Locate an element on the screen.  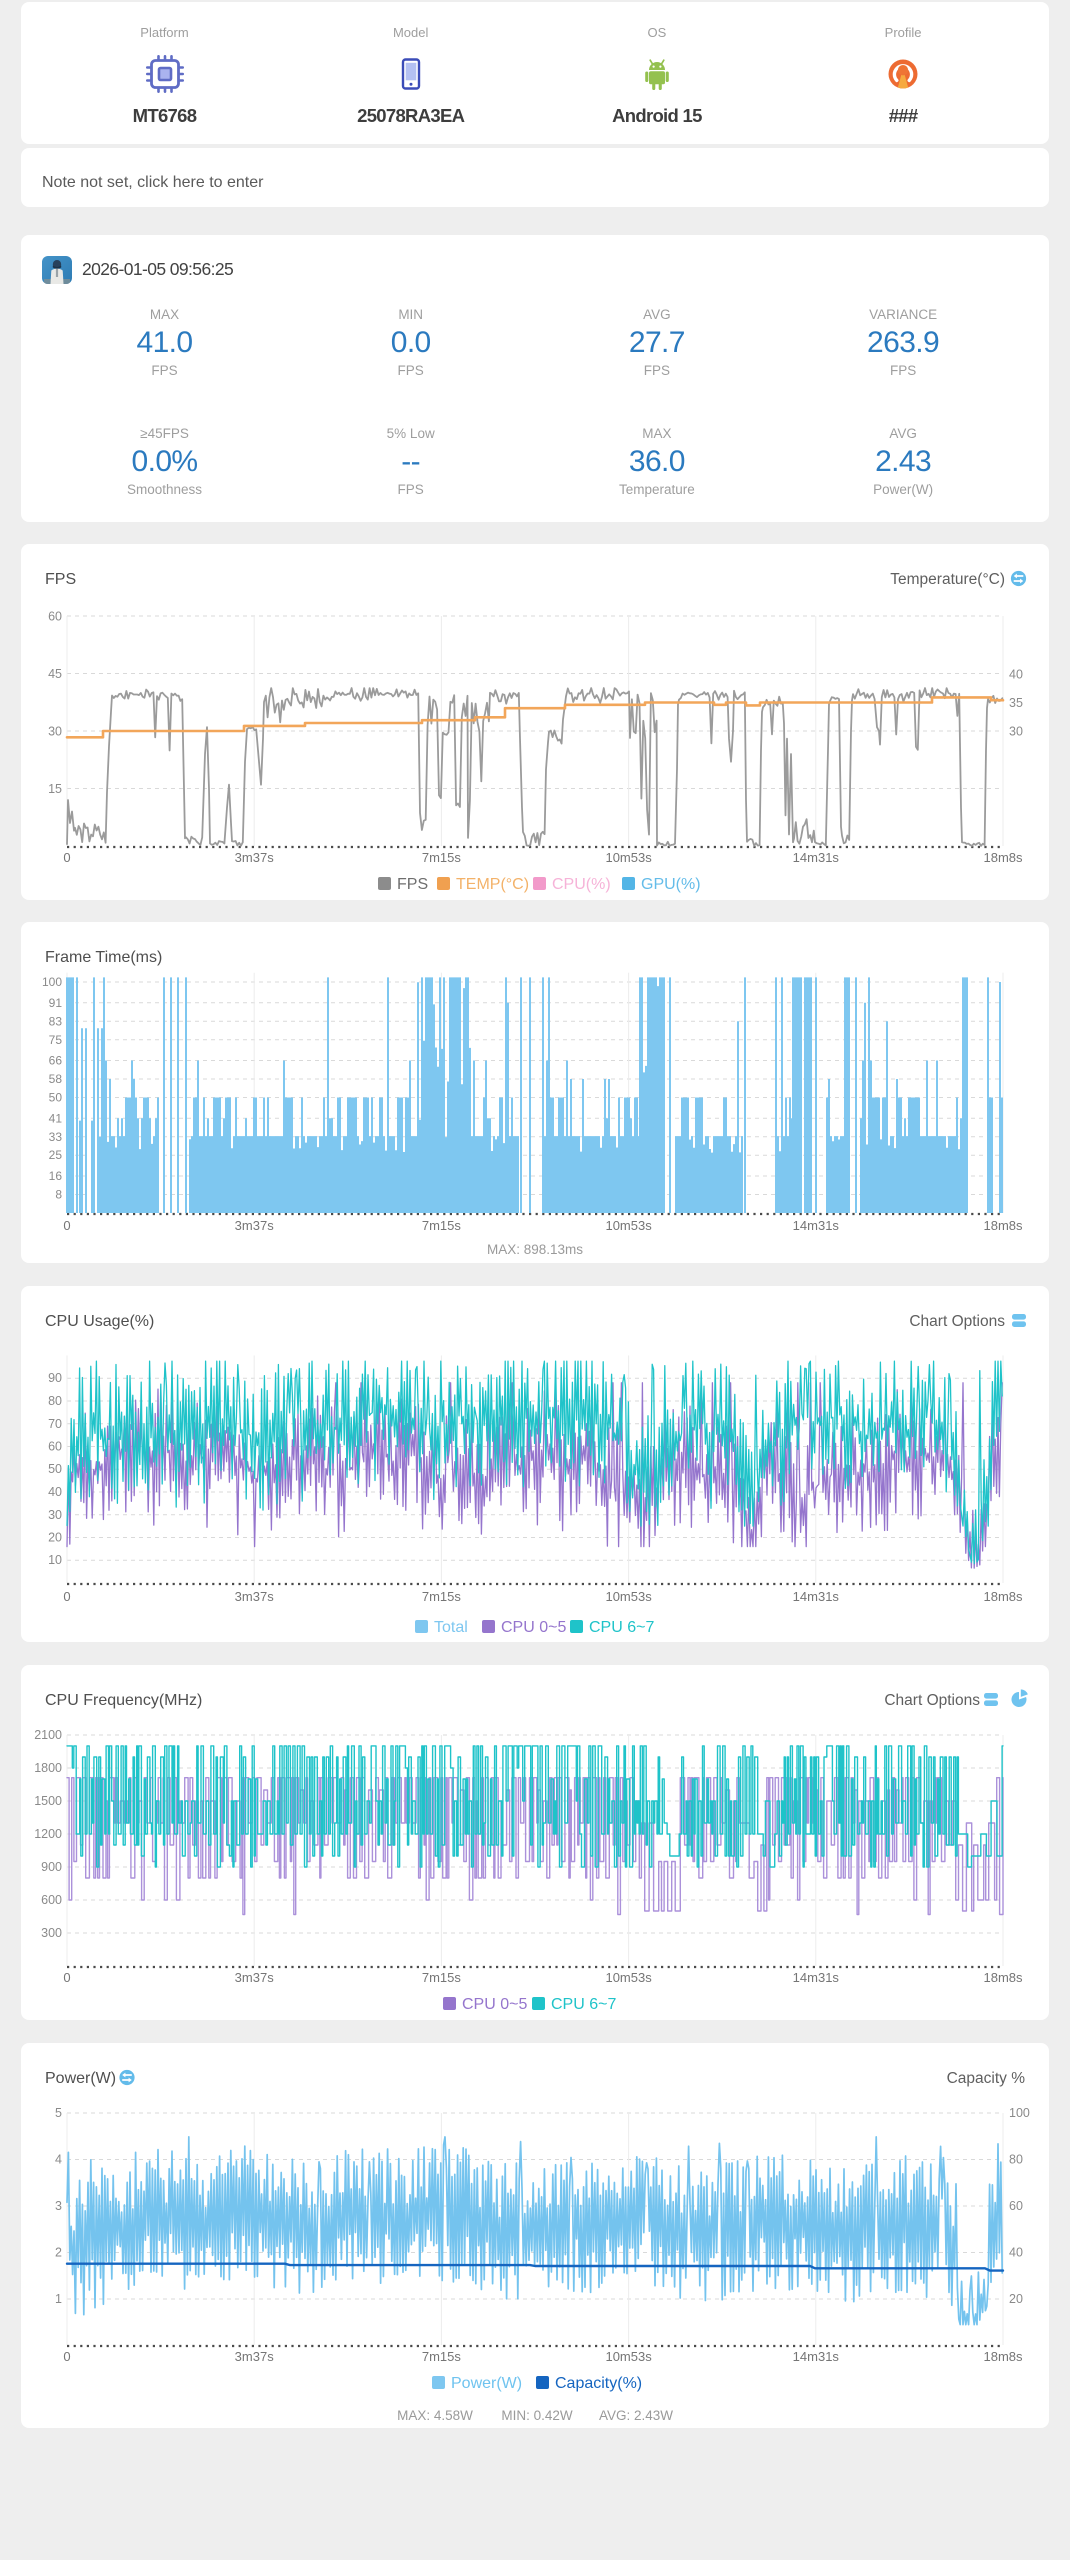
svg-text: 5 is located at coordinates (58, 2113).